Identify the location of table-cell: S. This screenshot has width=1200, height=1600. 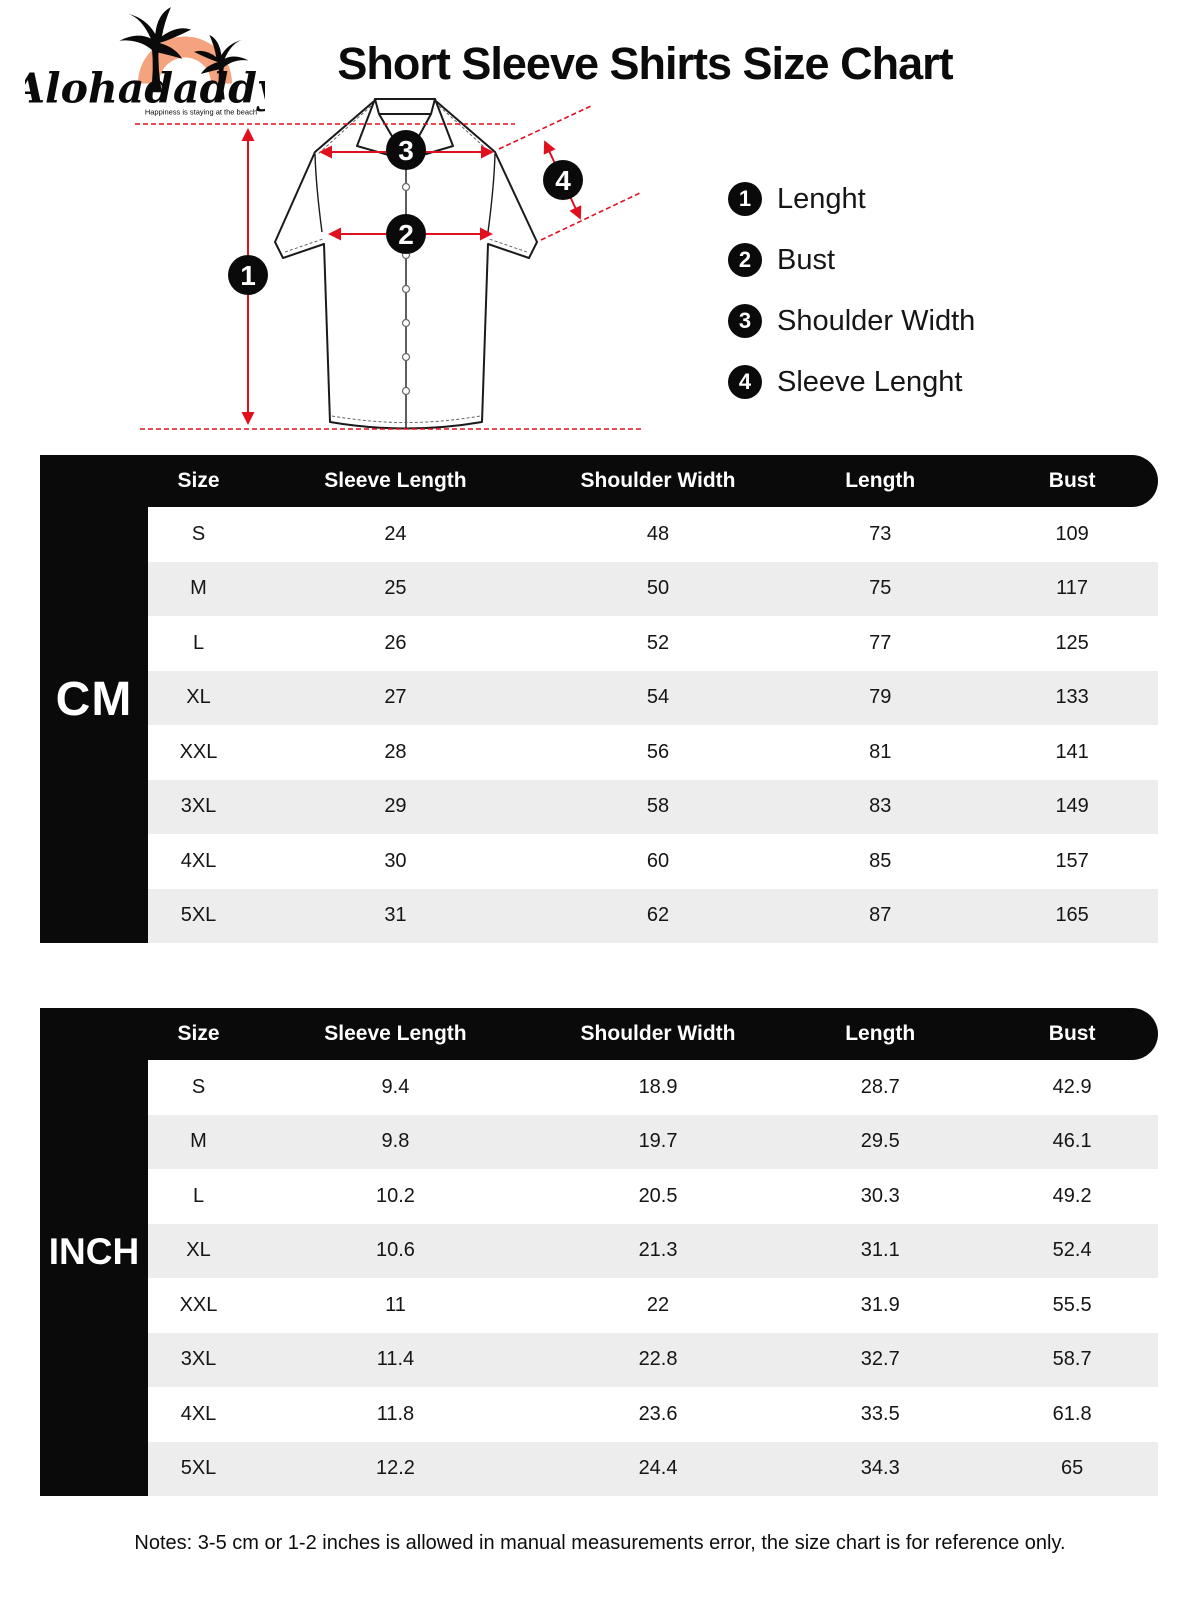
(198, 533).